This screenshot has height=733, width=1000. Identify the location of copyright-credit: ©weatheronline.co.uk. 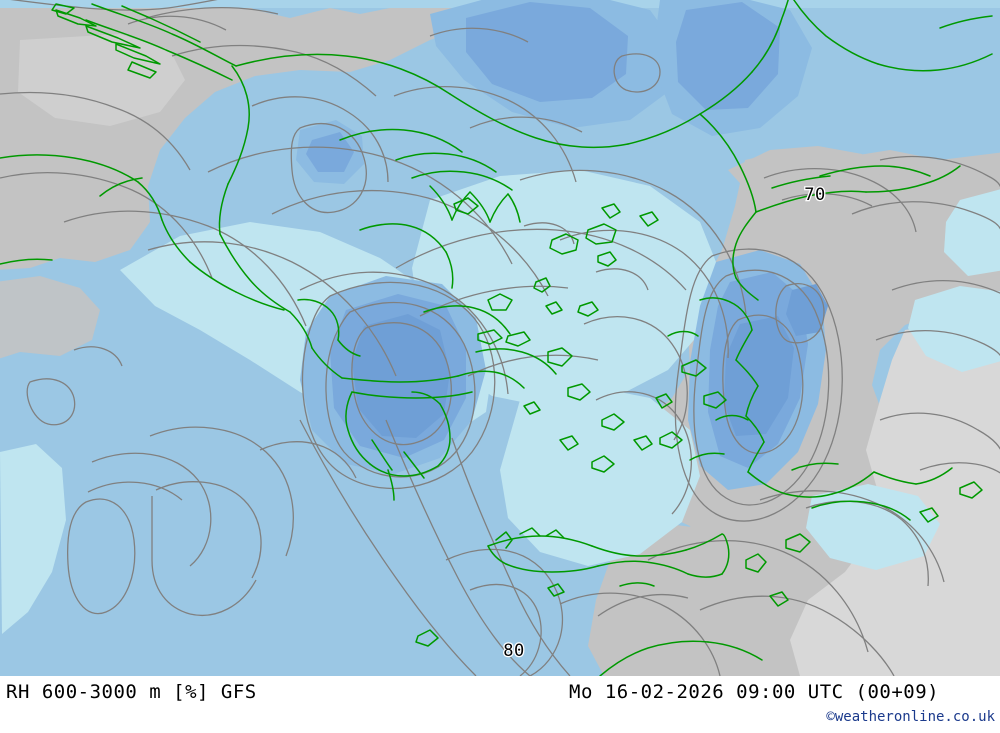
(910, 717).